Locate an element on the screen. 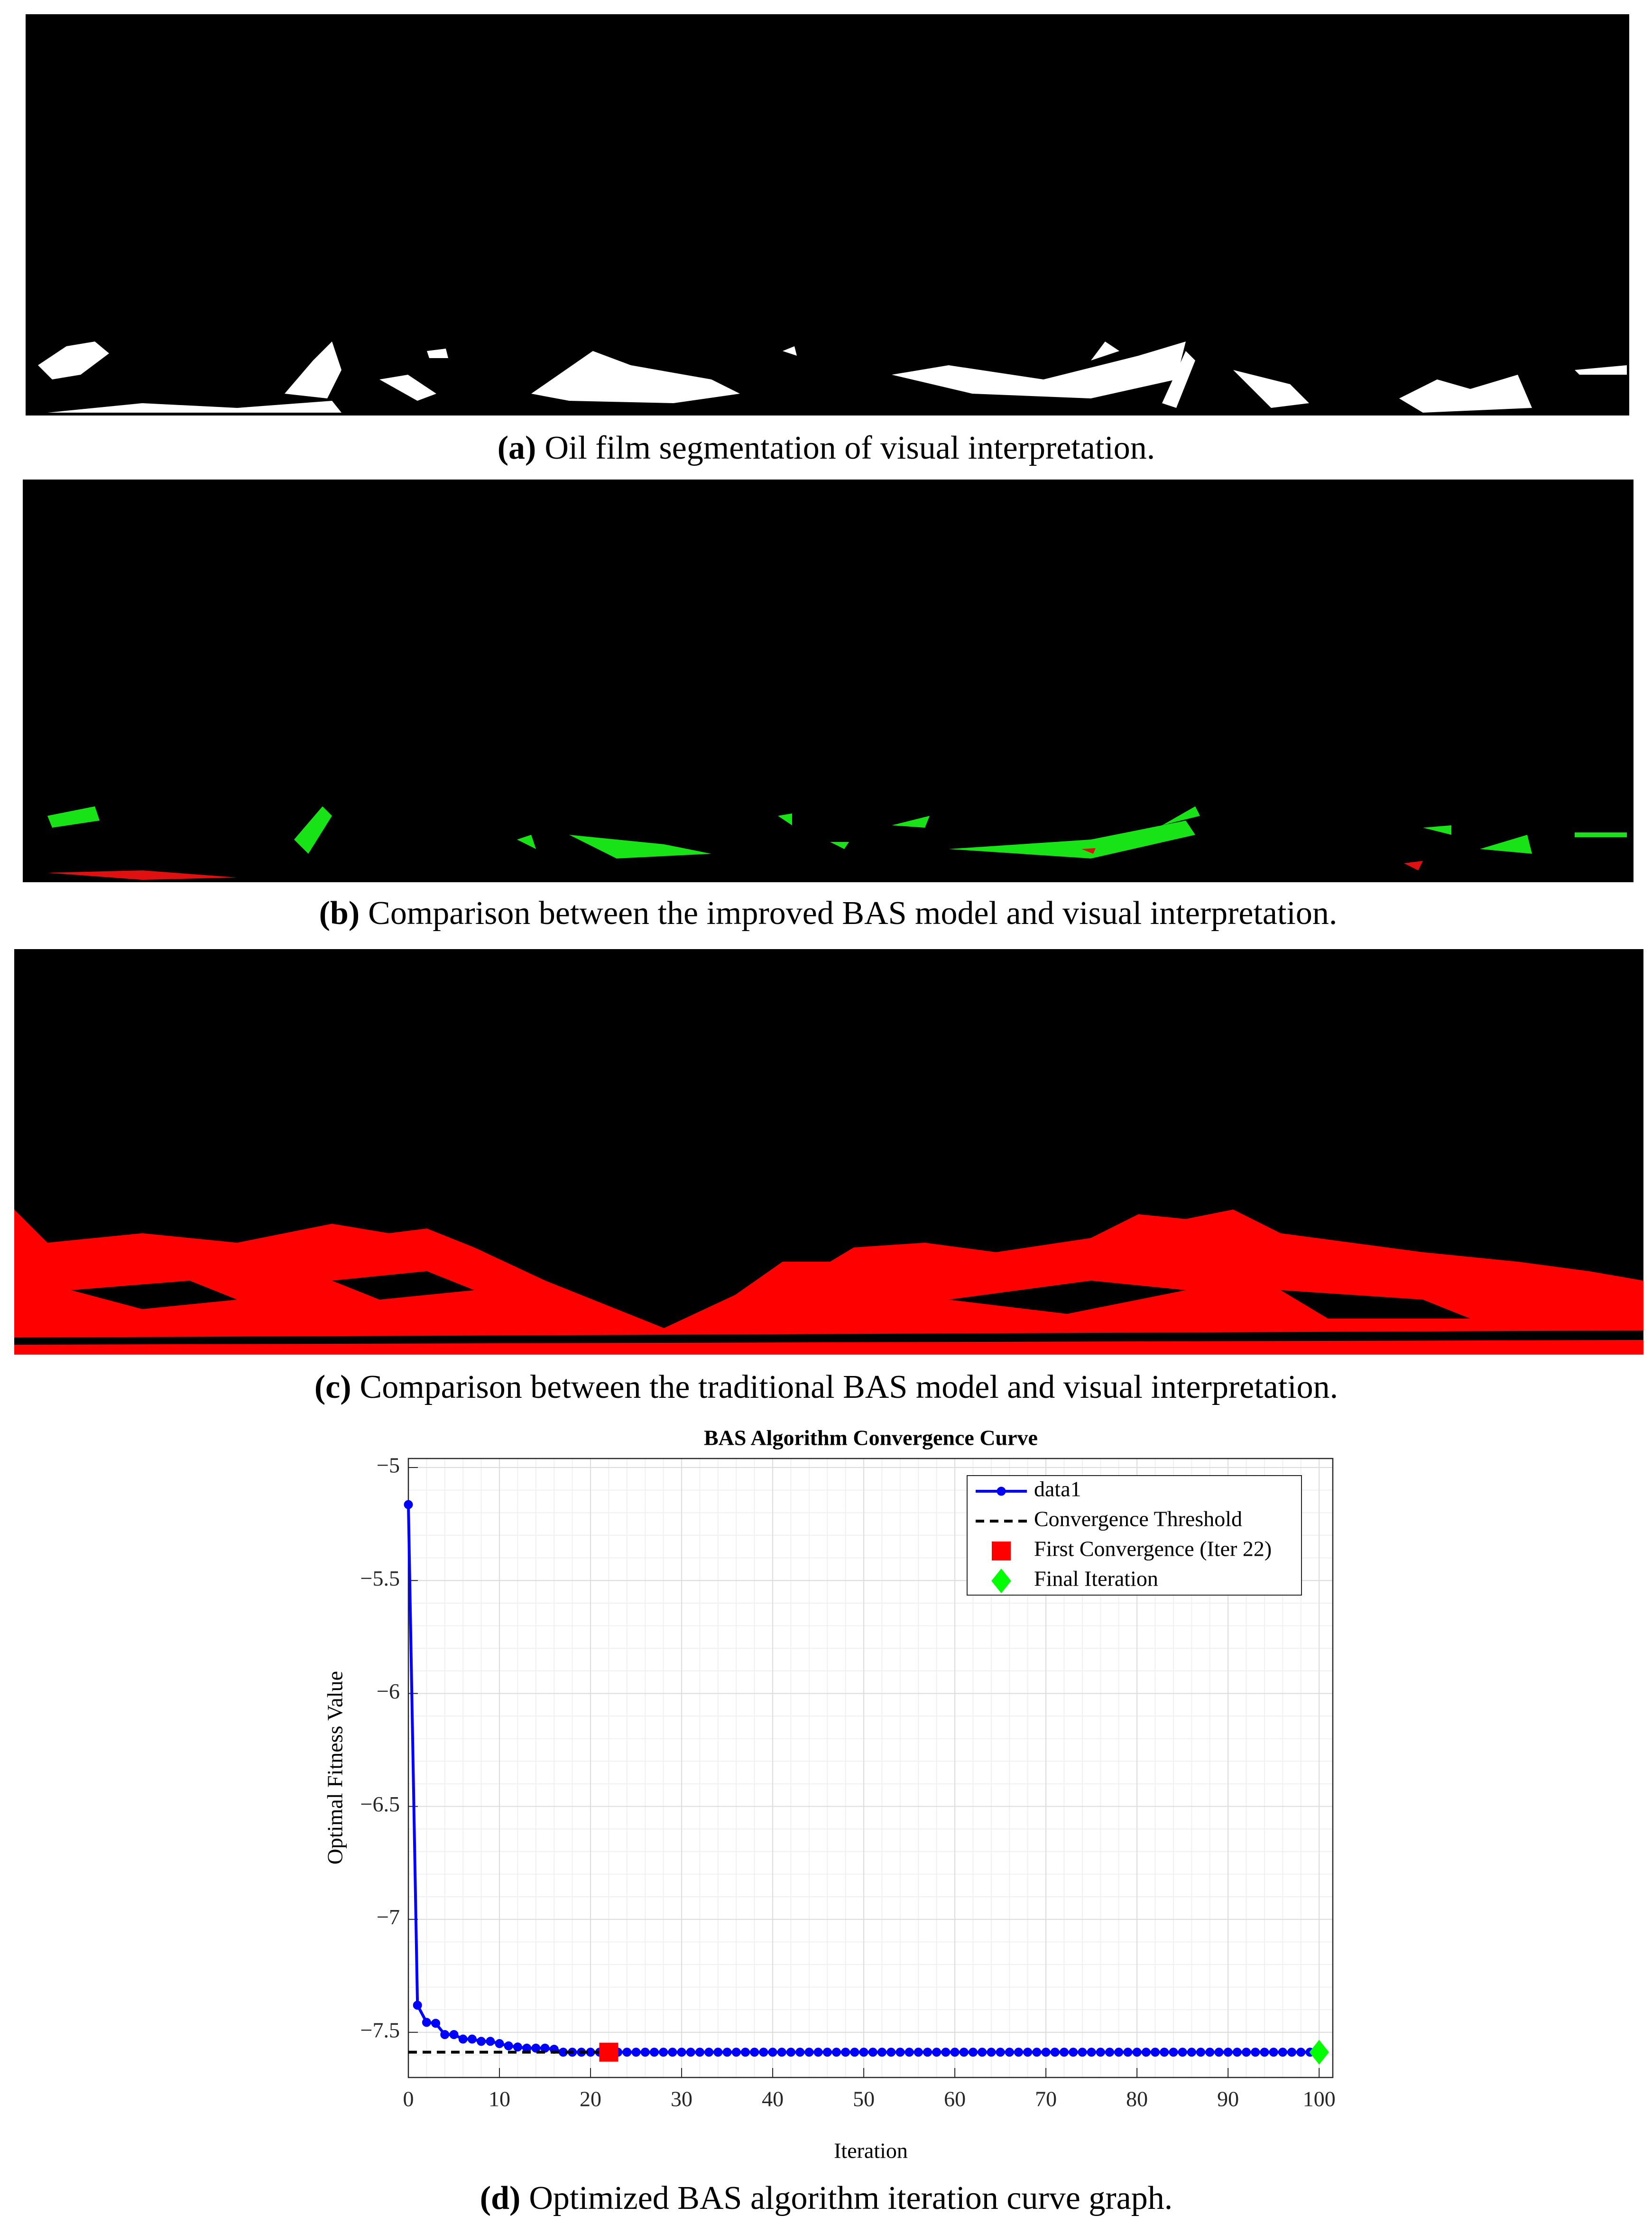 Image resolution: width=1652 pixels, height=2225 pixels. caption-label: (b) is located at coordinates (339, 913).